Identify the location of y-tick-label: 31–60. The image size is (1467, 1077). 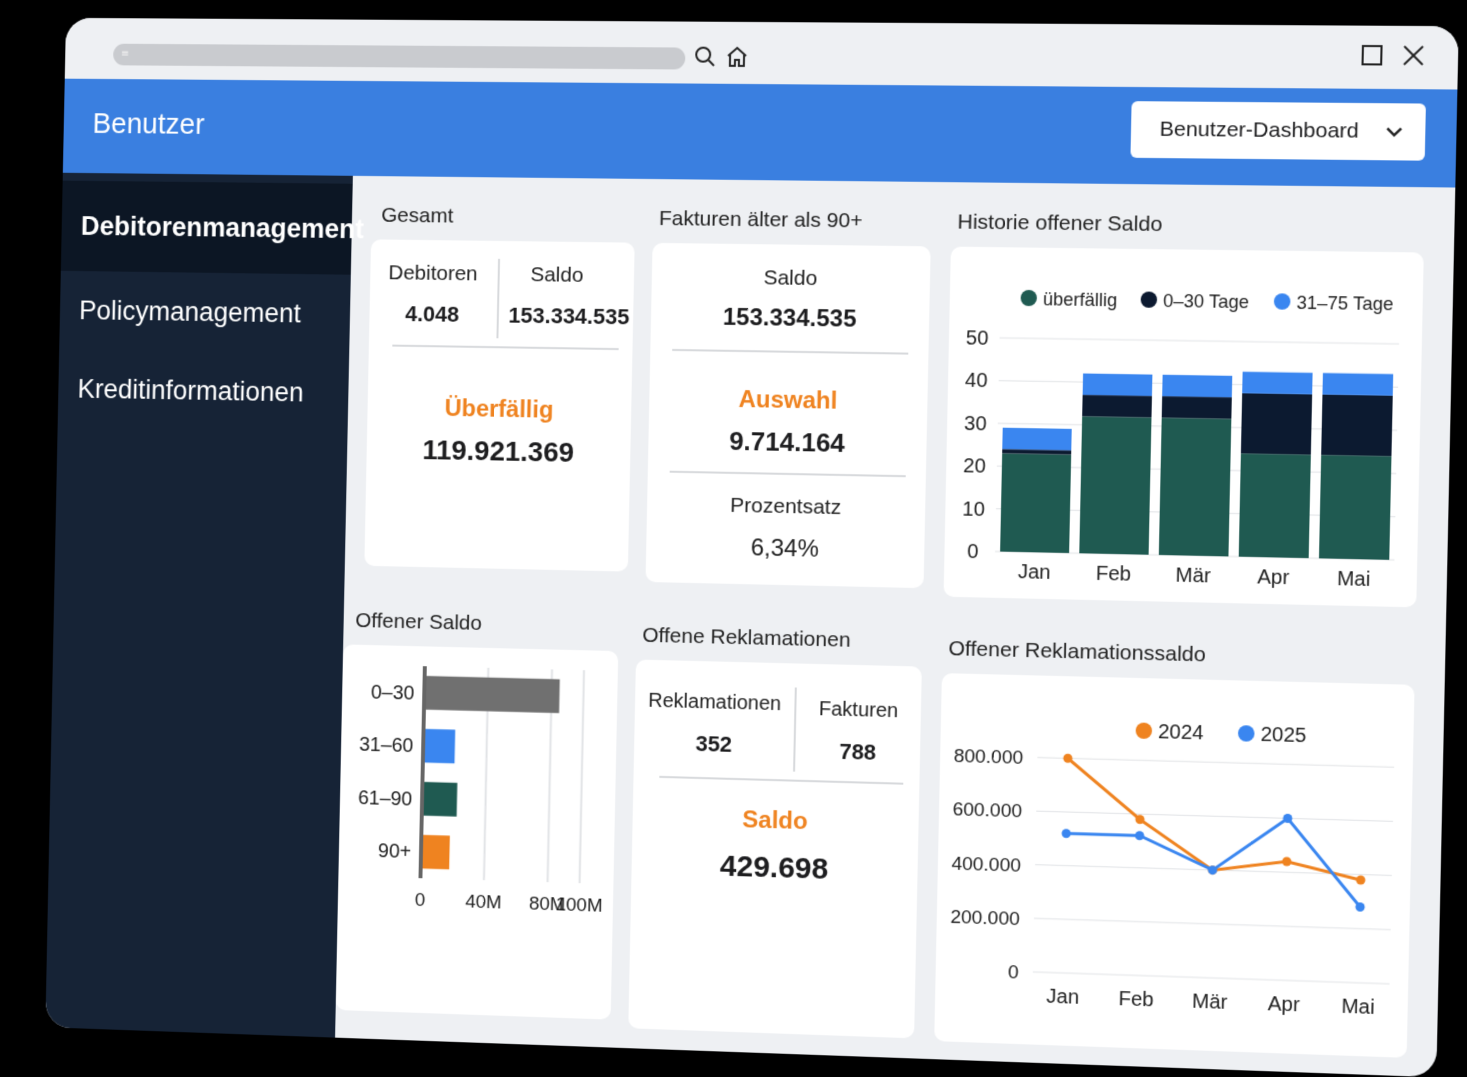
(386, 746).